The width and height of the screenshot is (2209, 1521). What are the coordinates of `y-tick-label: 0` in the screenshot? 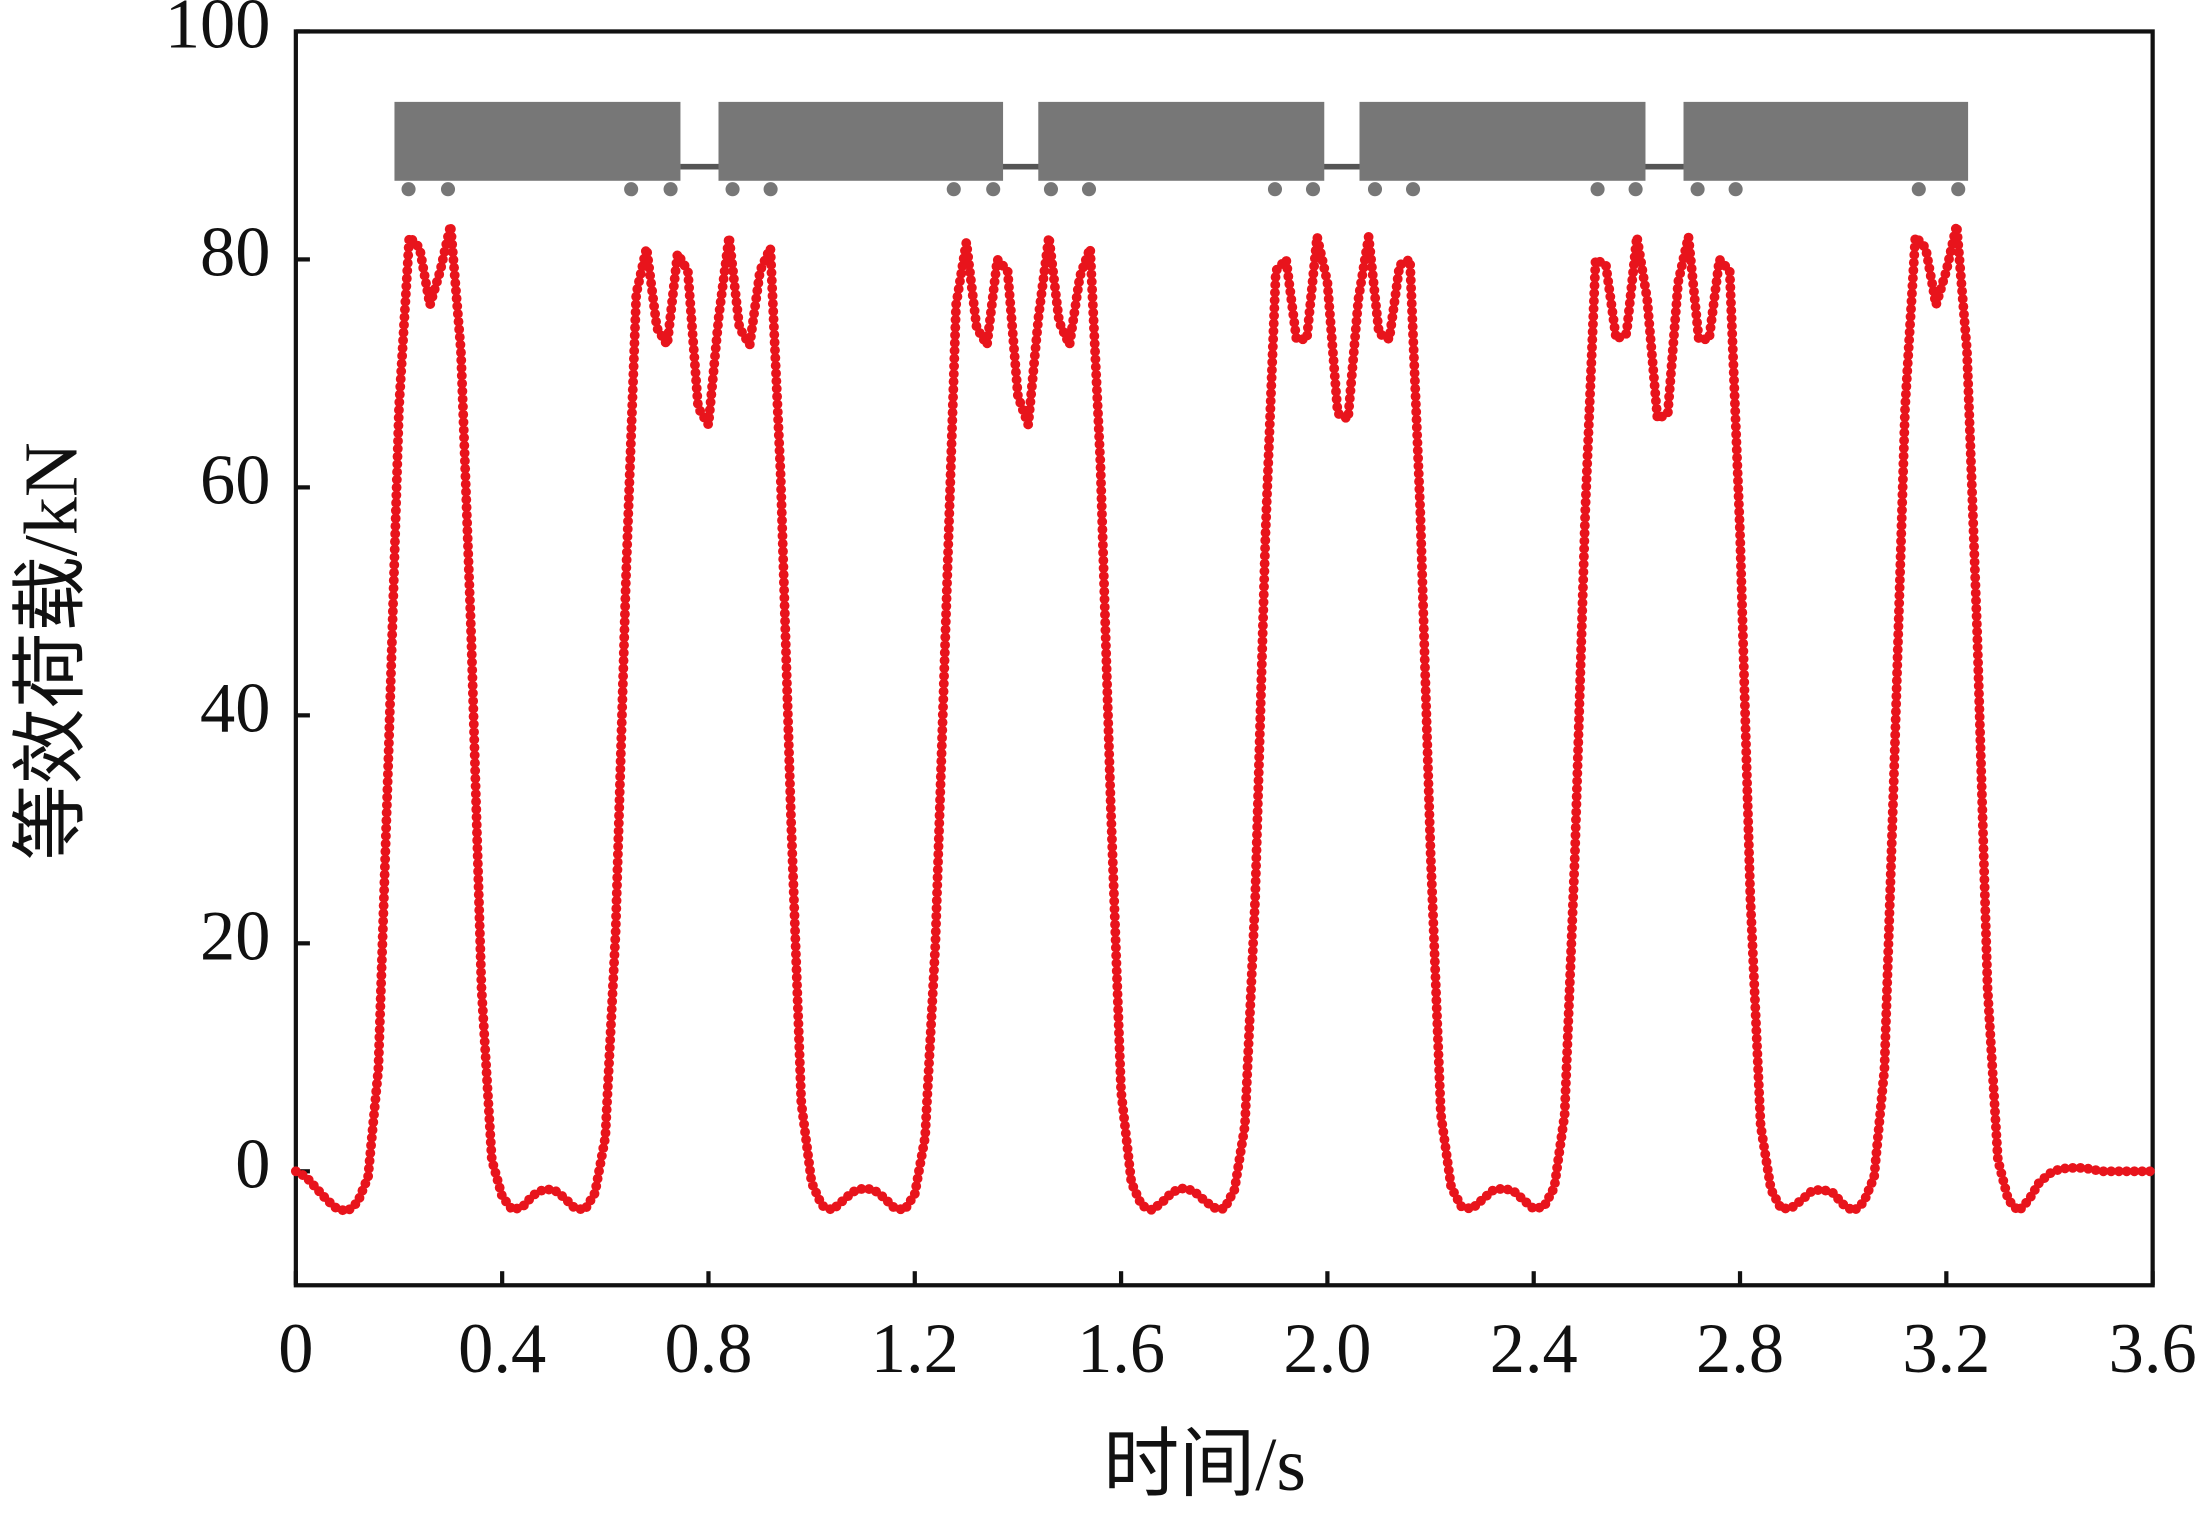 It's located at (252, 1164).